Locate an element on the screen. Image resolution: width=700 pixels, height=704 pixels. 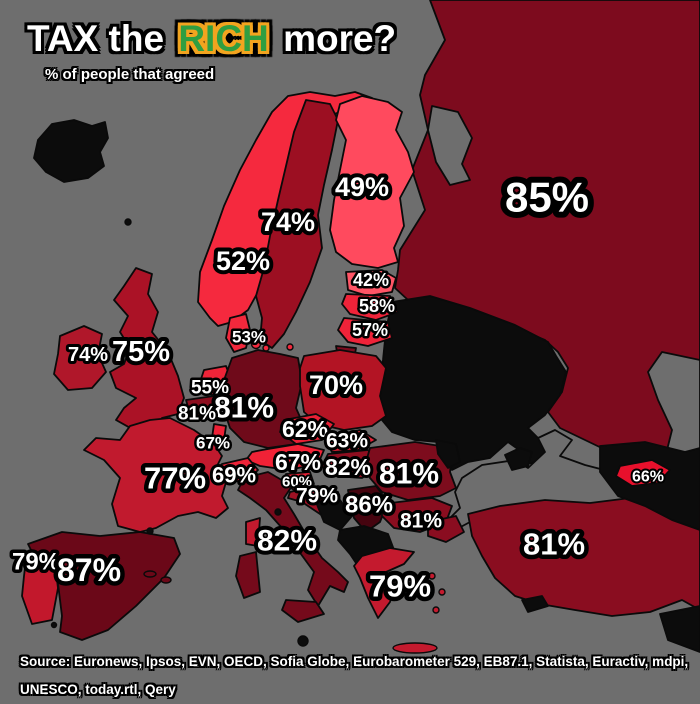
percent-label-russia: 85% is located at coordinates (547, 197).